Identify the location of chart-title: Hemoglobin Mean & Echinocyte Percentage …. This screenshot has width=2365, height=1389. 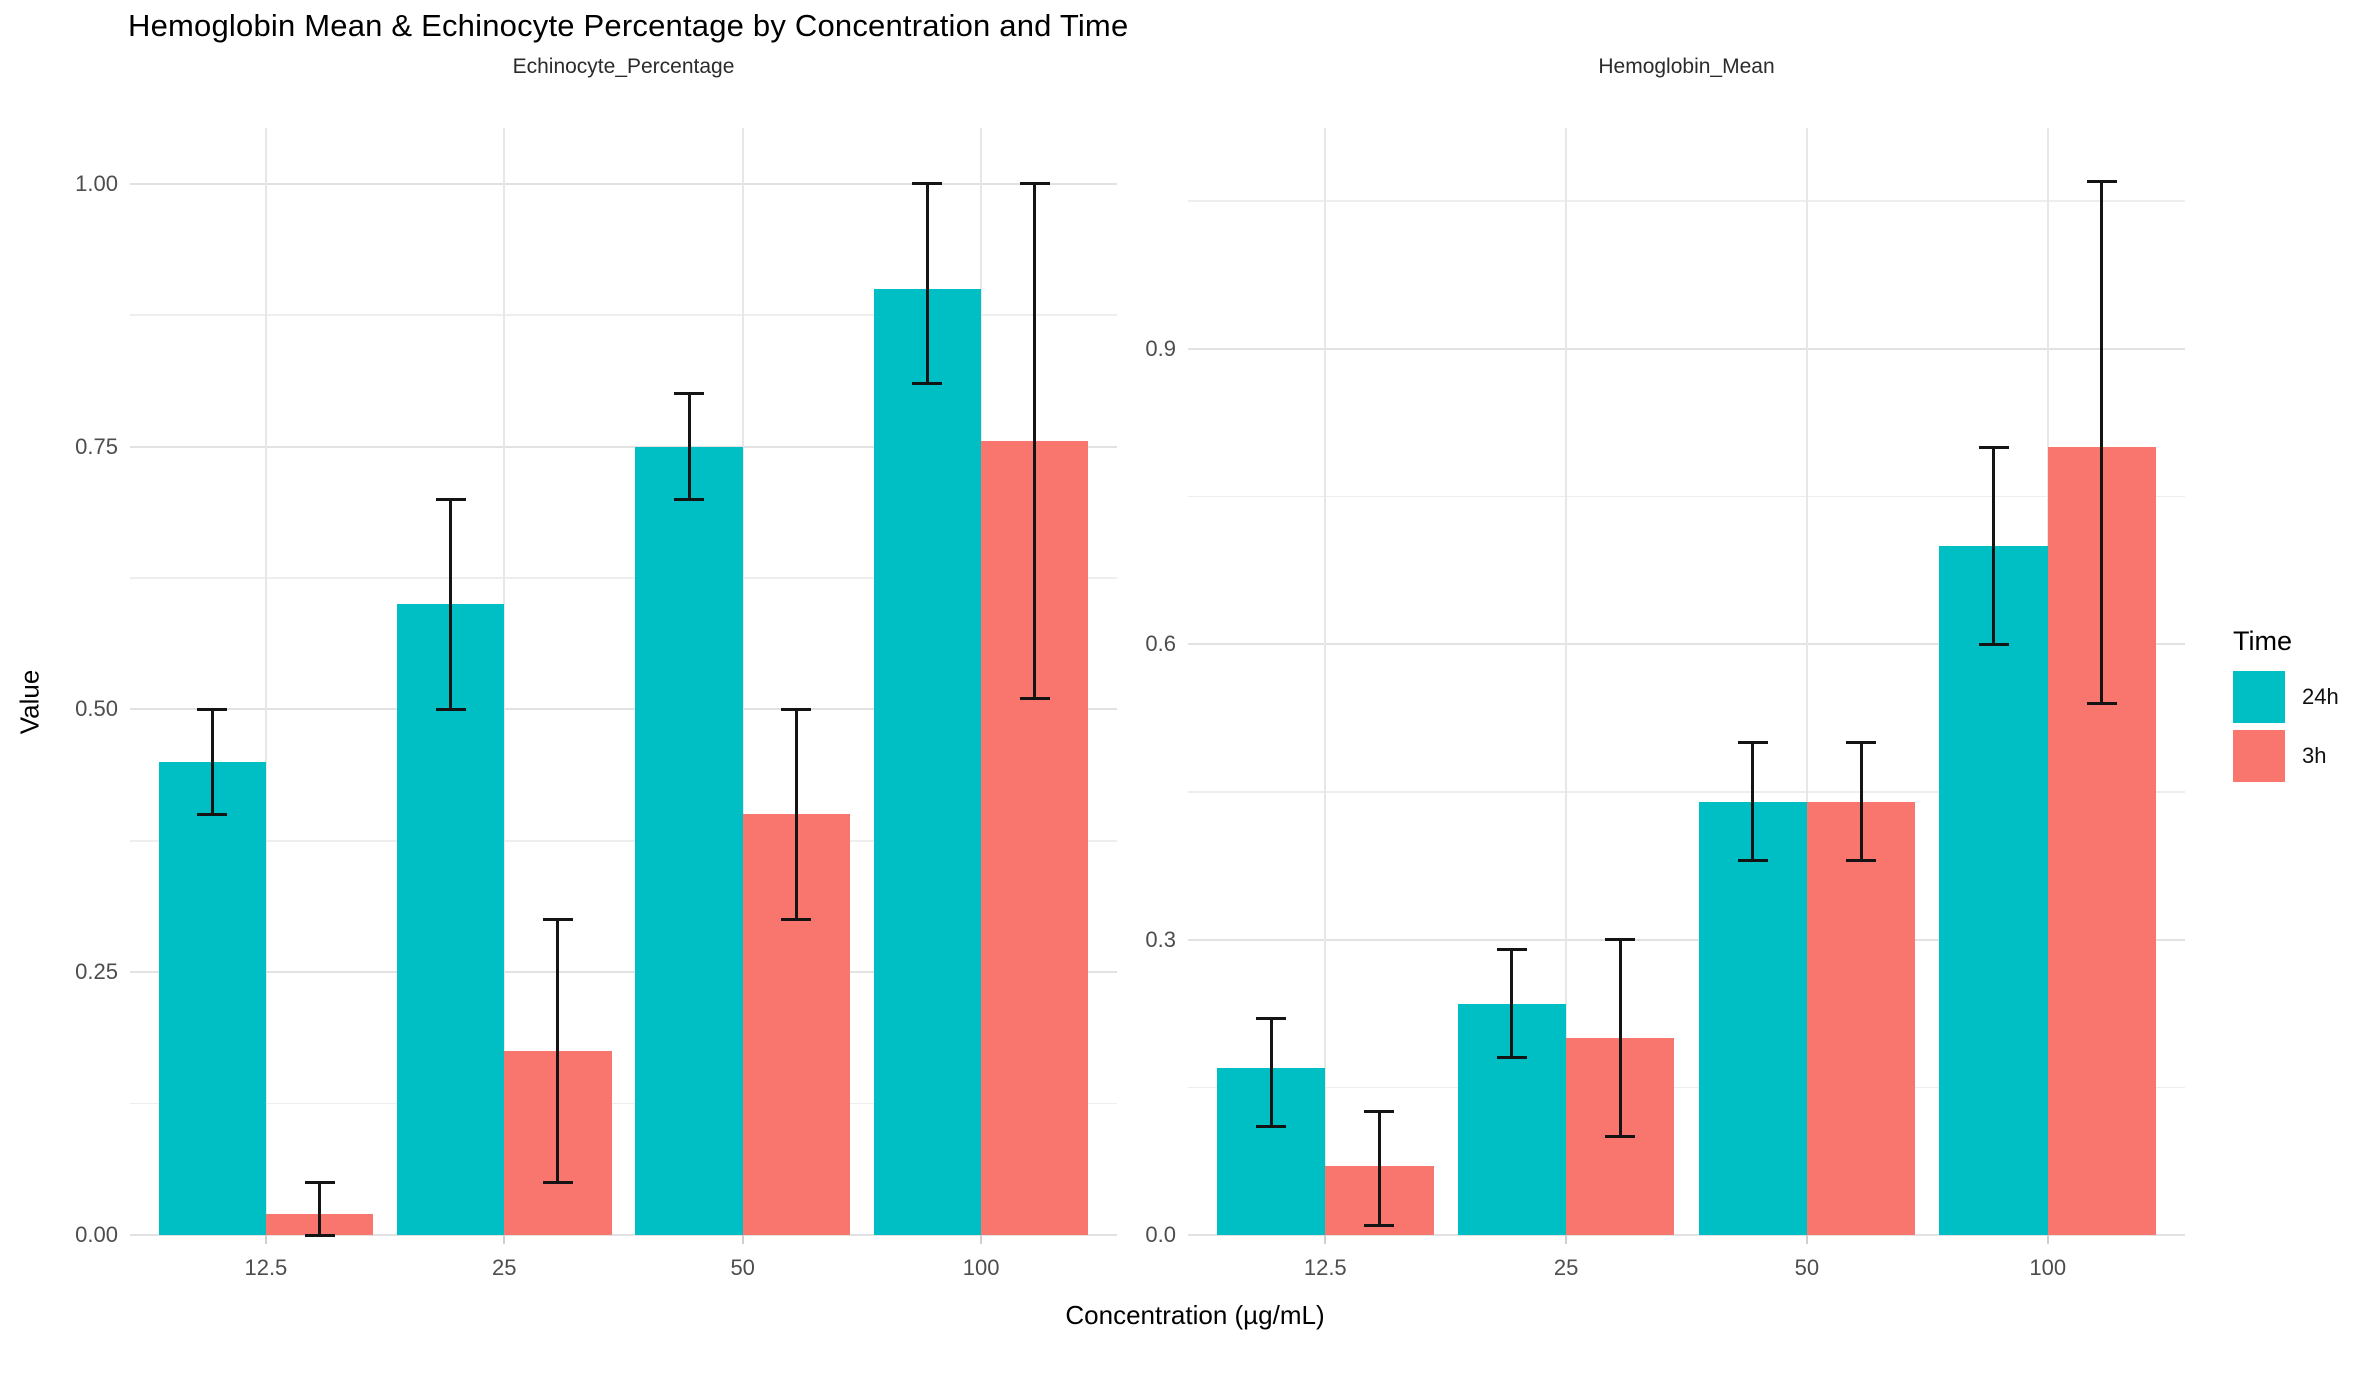
(628, 25).